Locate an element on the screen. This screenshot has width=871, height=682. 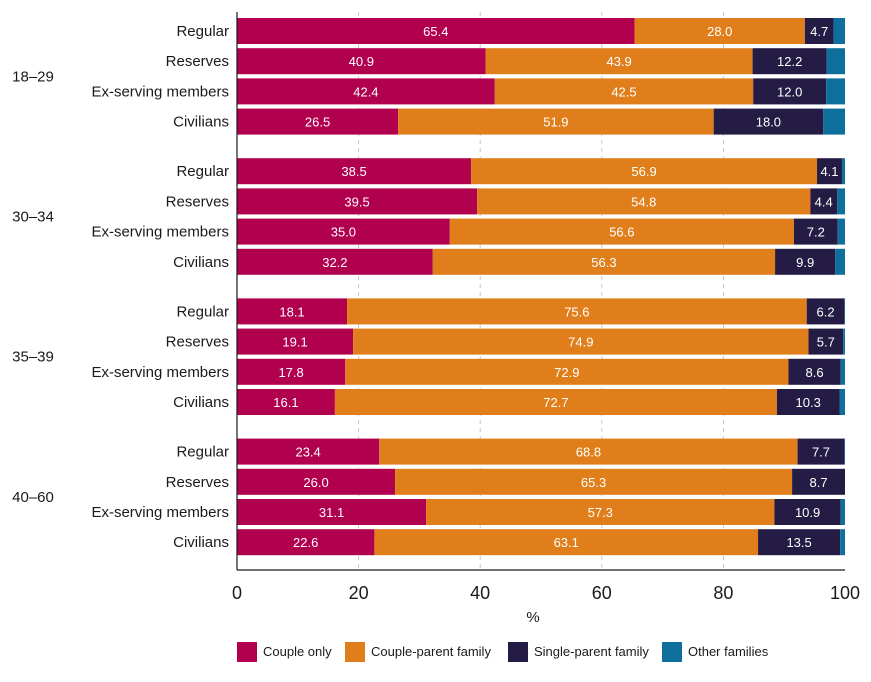
category-label-g2-r2: Ex-serving members is located at coordinates (160, 372).